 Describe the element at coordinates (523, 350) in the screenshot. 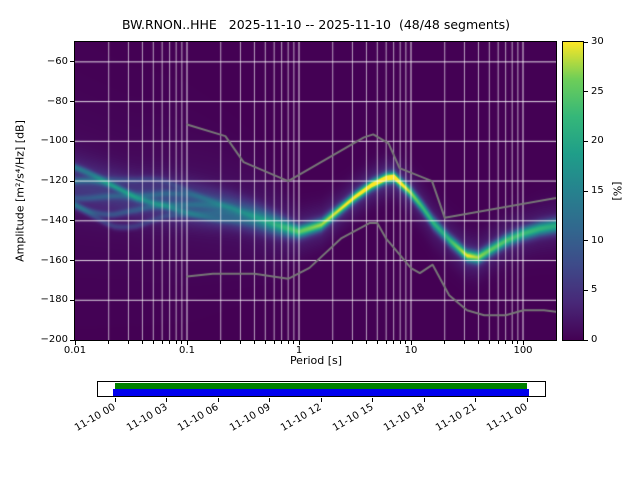

I see `x-tick-label: 100` at that location.